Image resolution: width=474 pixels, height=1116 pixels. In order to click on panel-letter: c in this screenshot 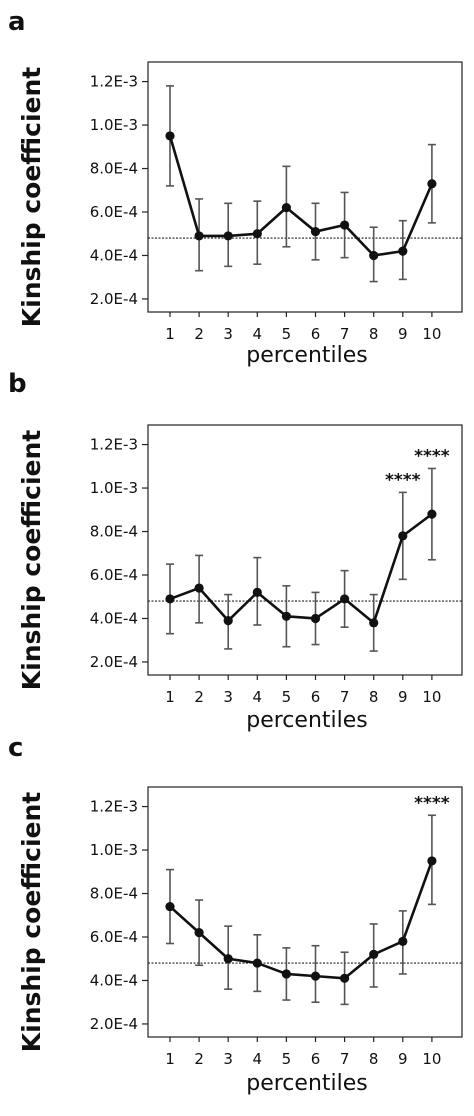, I will do `click(15, 748)`.